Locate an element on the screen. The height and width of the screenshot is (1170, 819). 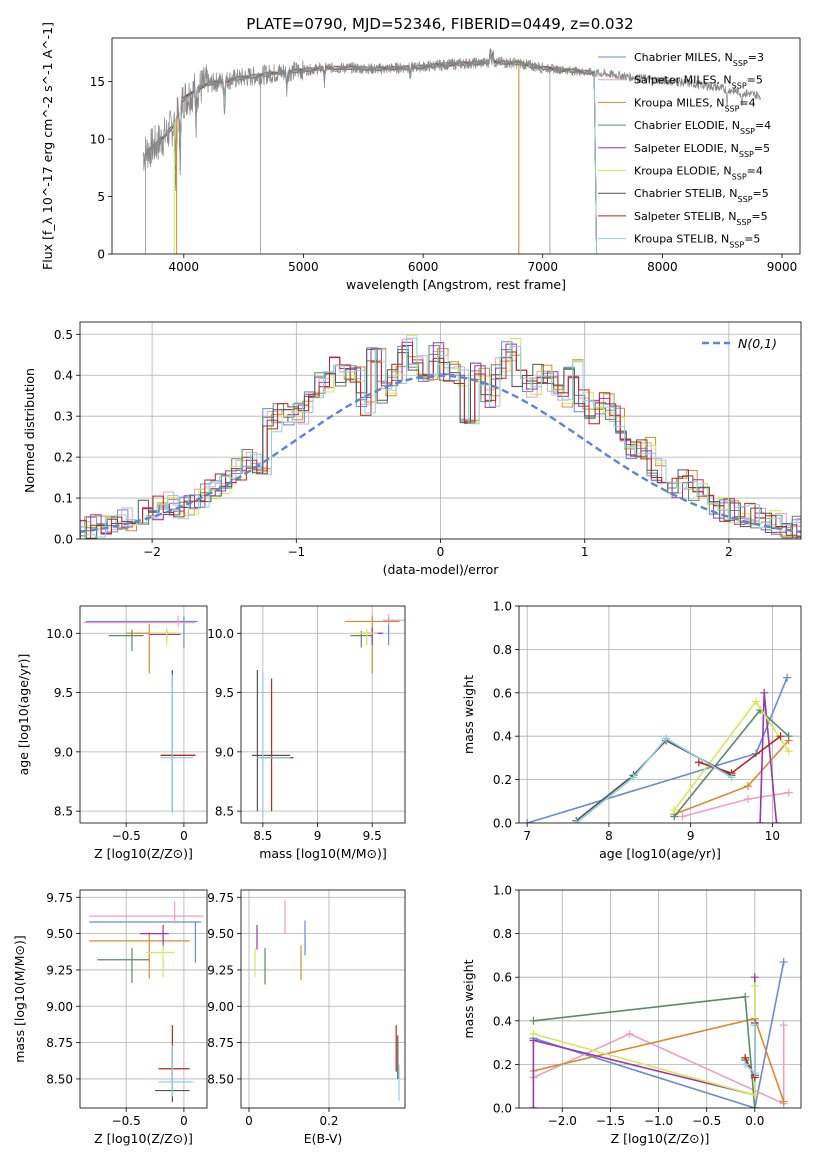
mass-vs-ebv-plot-area is located at coordinates (323, 999).